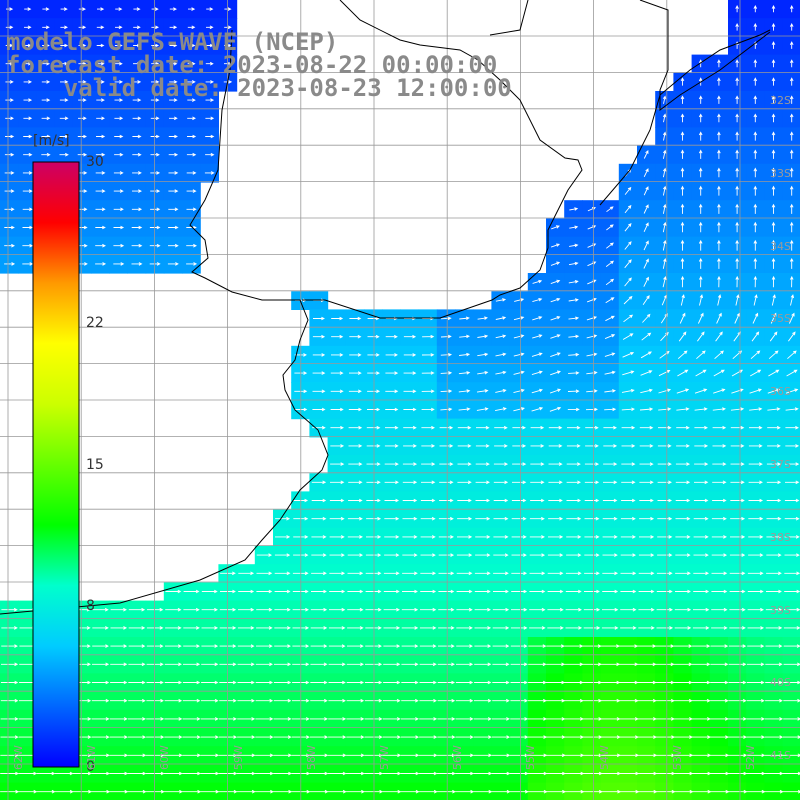 The height and width of the screenshot is (800, 800). What do you see at coordinates (384, 757) in the screenshot?
I see `longitude-label: 57W` at bounding box center [384, 757].